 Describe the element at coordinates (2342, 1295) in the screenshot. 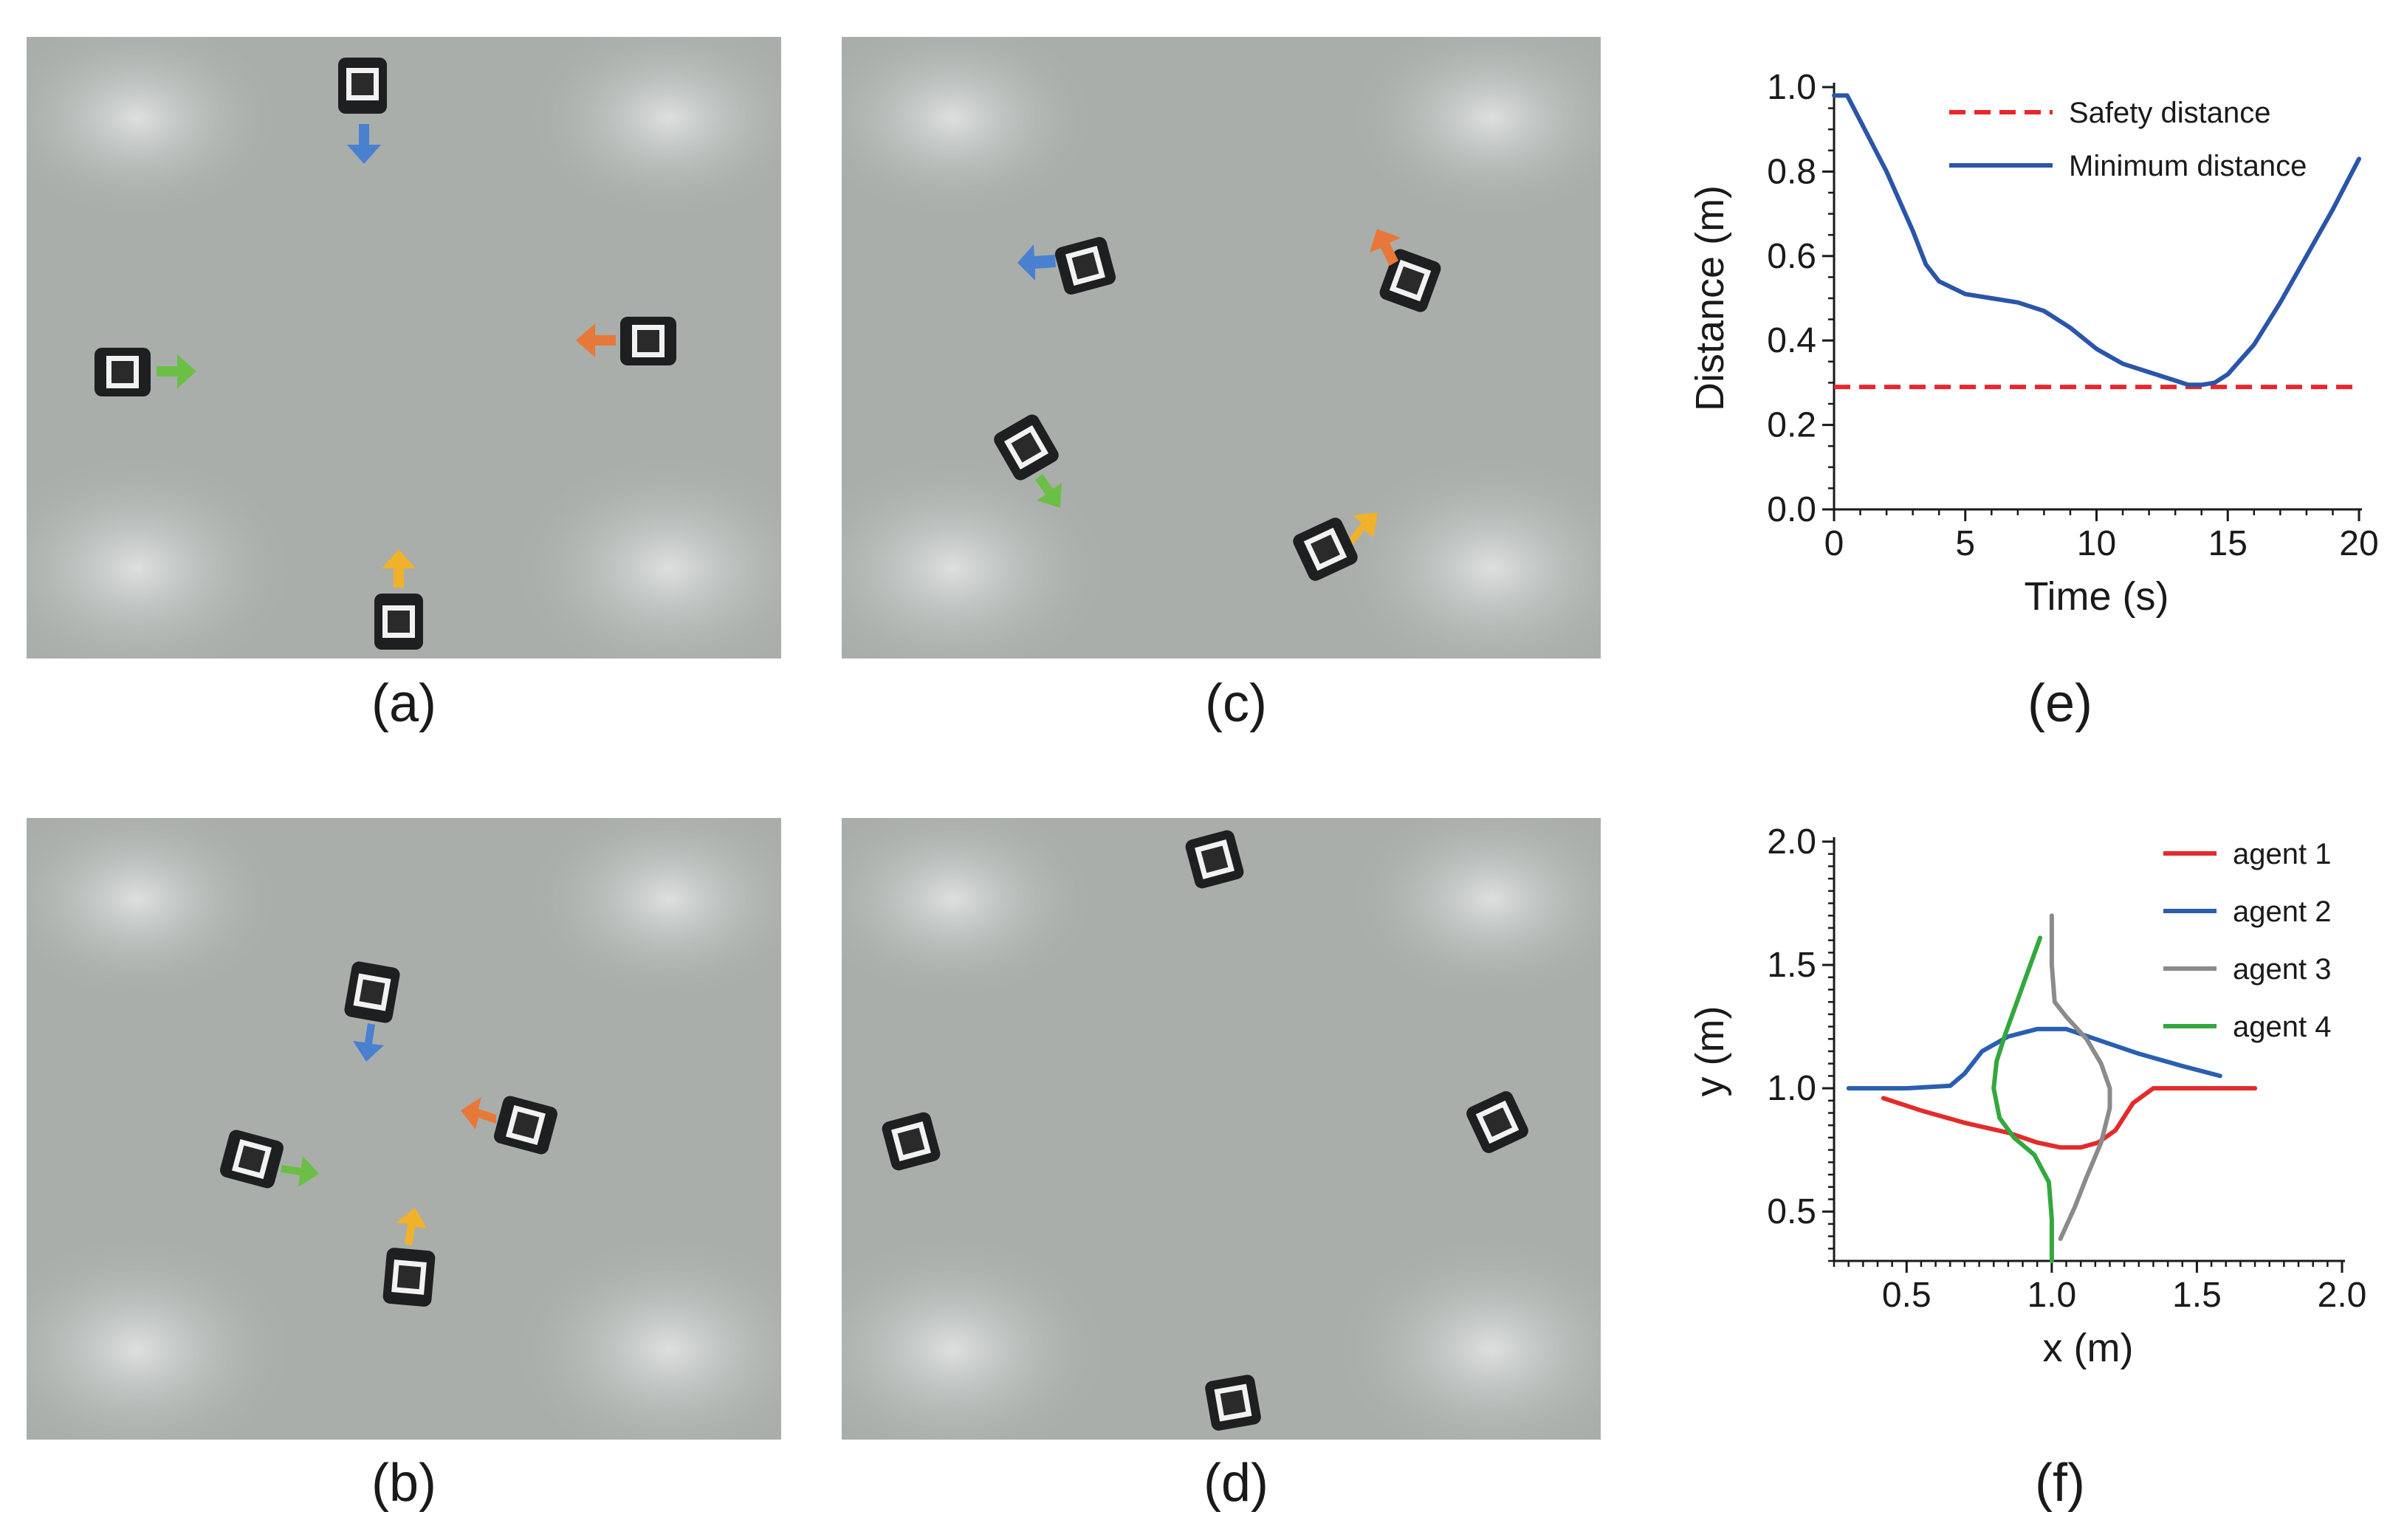

I see `x-tick-label: 2.0` at that location.